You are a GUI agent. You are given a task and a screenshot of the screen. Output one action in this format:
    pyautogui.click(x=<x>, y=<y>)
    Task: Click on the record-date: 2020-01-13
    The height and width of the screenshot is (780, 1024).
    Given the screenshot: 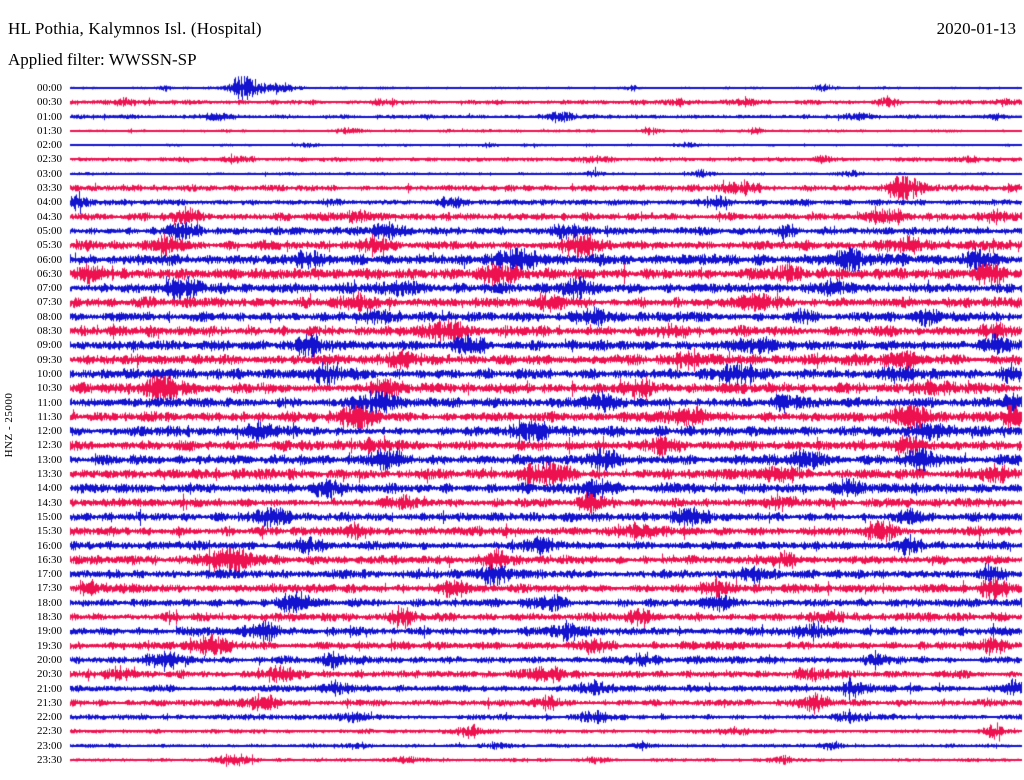 What is the action you would take?
    pyautogui.click(x=976, y=28)
    